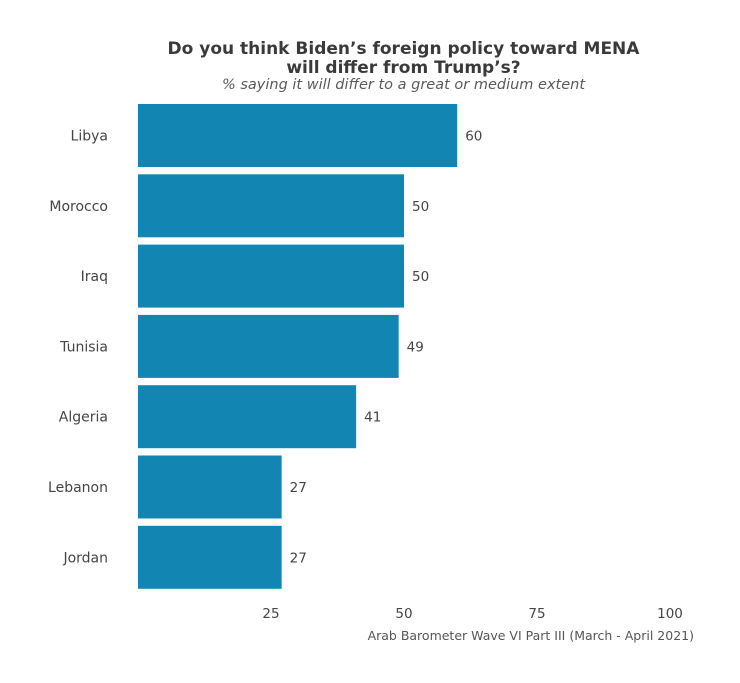 The image size is (740, 683). I want to click on bar-algeria, so click(247, 417).